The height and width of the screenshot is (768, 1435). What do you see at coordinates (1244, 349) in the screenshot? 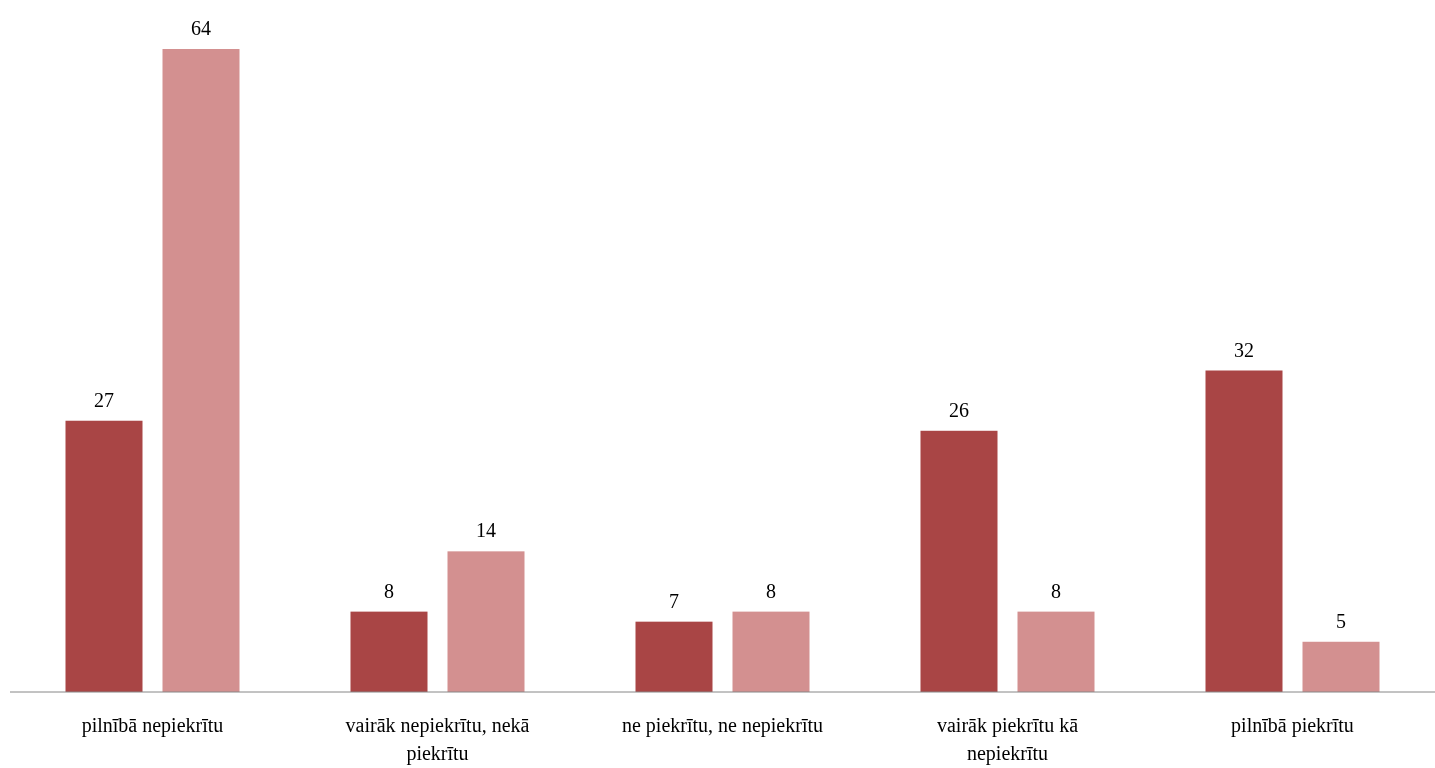
I see `data-label: 32` at bounding box center [1244, 349].